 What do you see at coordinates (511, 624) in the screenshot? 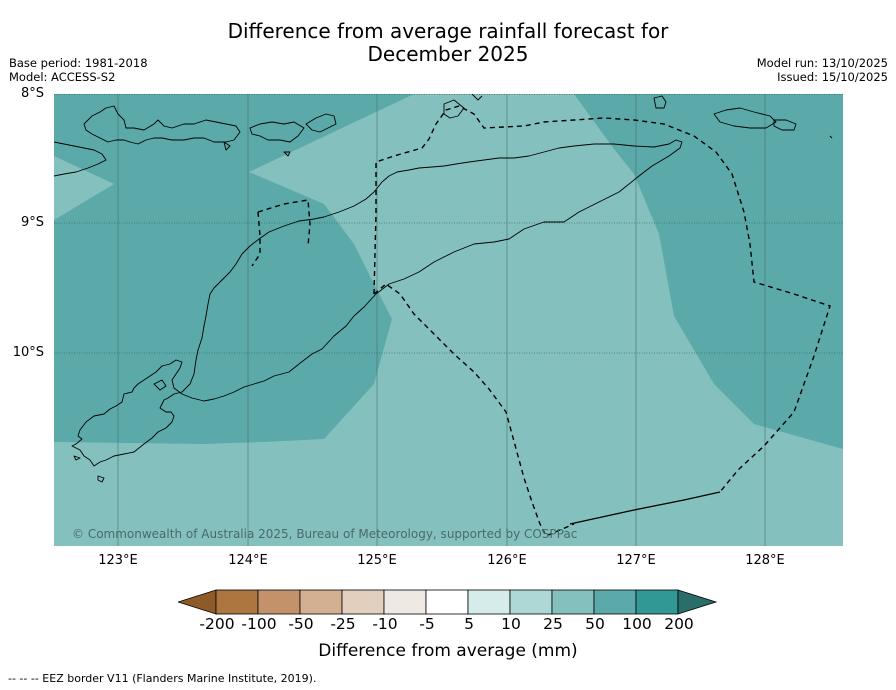
I see `cbar-label-10: 10` at bounding box center [511, 624].